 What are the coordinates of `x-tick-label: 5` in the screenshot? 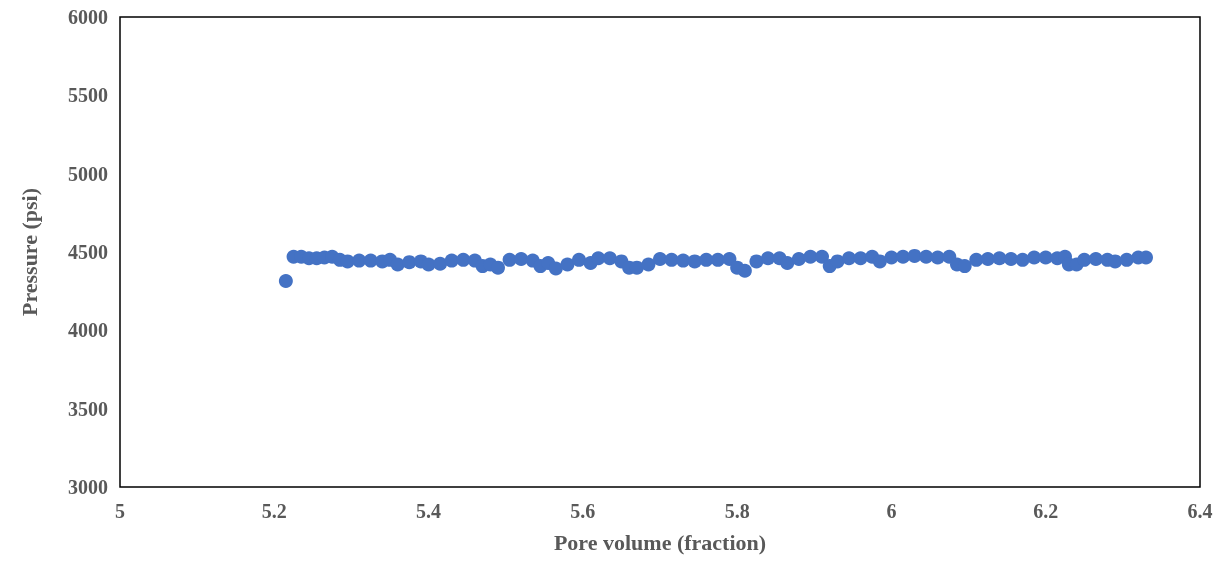 It's located at (120, 511).